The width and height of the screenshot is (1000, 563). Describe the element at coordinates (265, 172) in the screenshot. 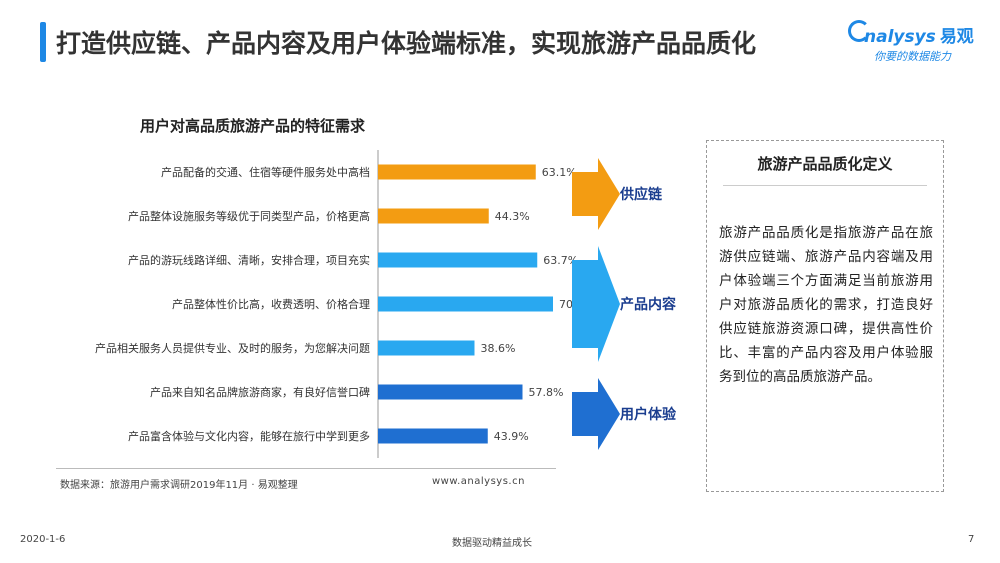

I see `category-label: 产品配备的交通、住宿等硬件服务处中高档` at that location.